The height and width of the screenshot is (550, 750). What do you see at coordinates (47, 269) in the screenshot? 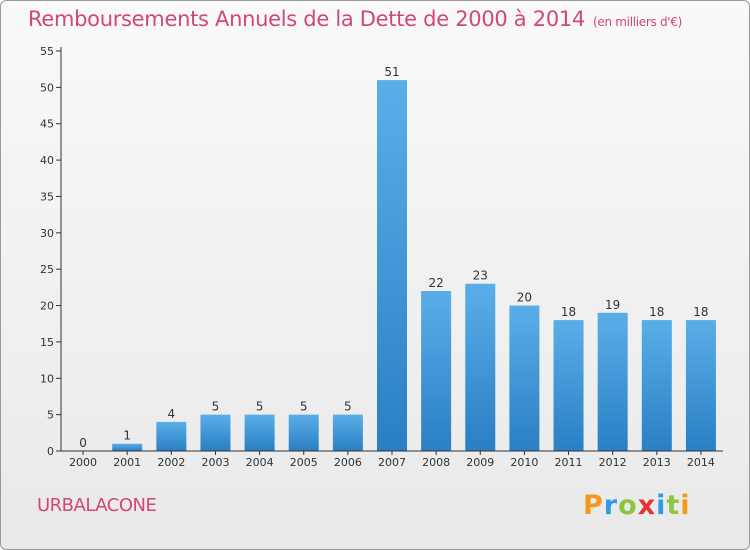
I see `y-tick-label: 25` at bounding box center [47, 269].